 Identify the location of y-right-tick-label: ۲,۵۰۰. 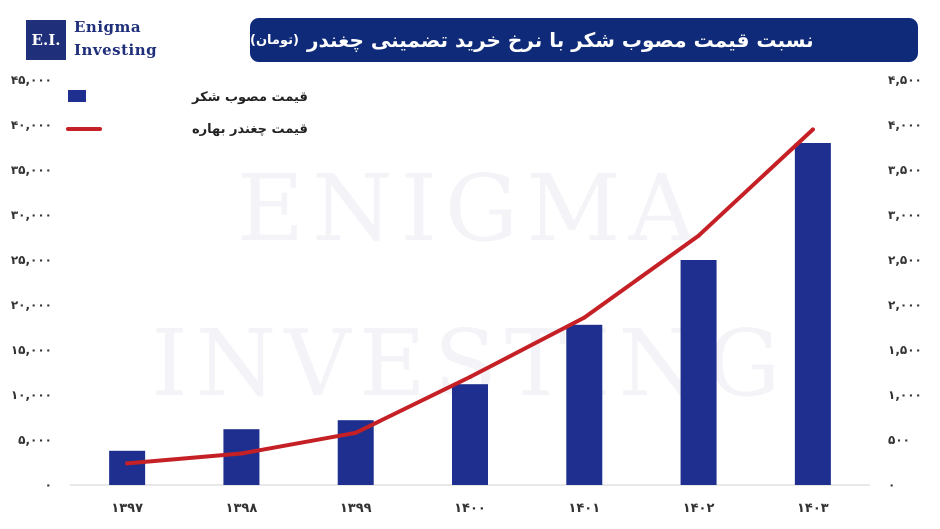
(905, 260).